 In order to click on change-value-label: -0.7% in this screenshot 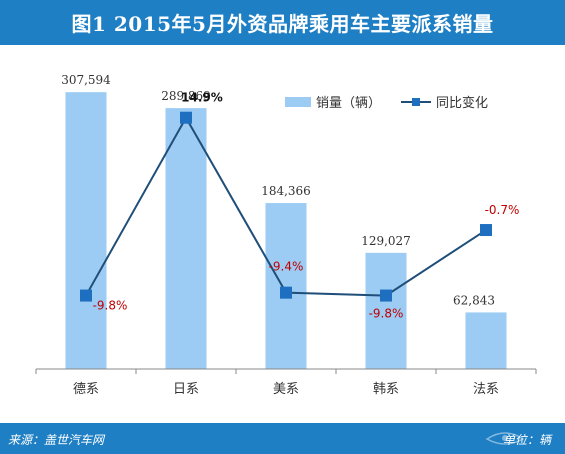, I will do `click(502, 210)`.